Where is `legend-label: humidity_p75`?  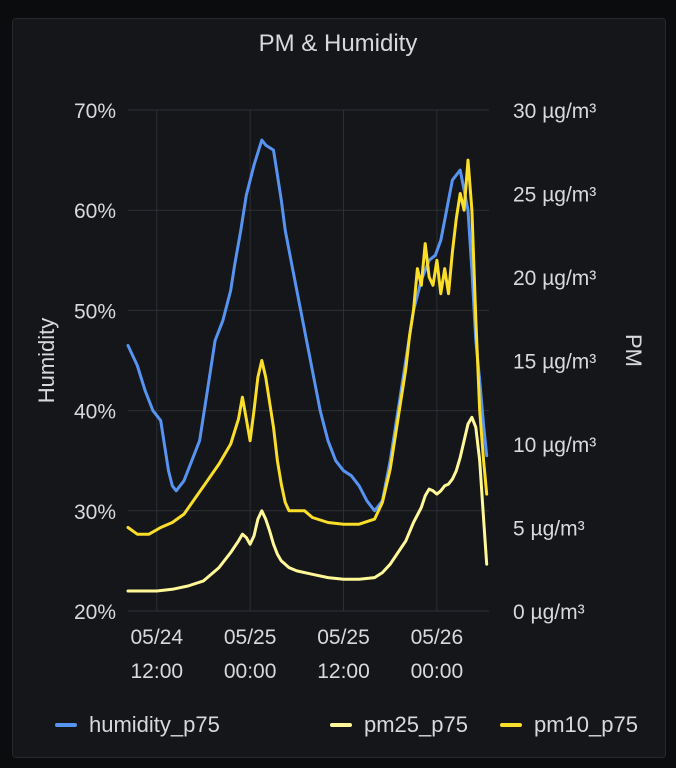
legend-label: humidity_p75 is located at coordinates (154, 724).